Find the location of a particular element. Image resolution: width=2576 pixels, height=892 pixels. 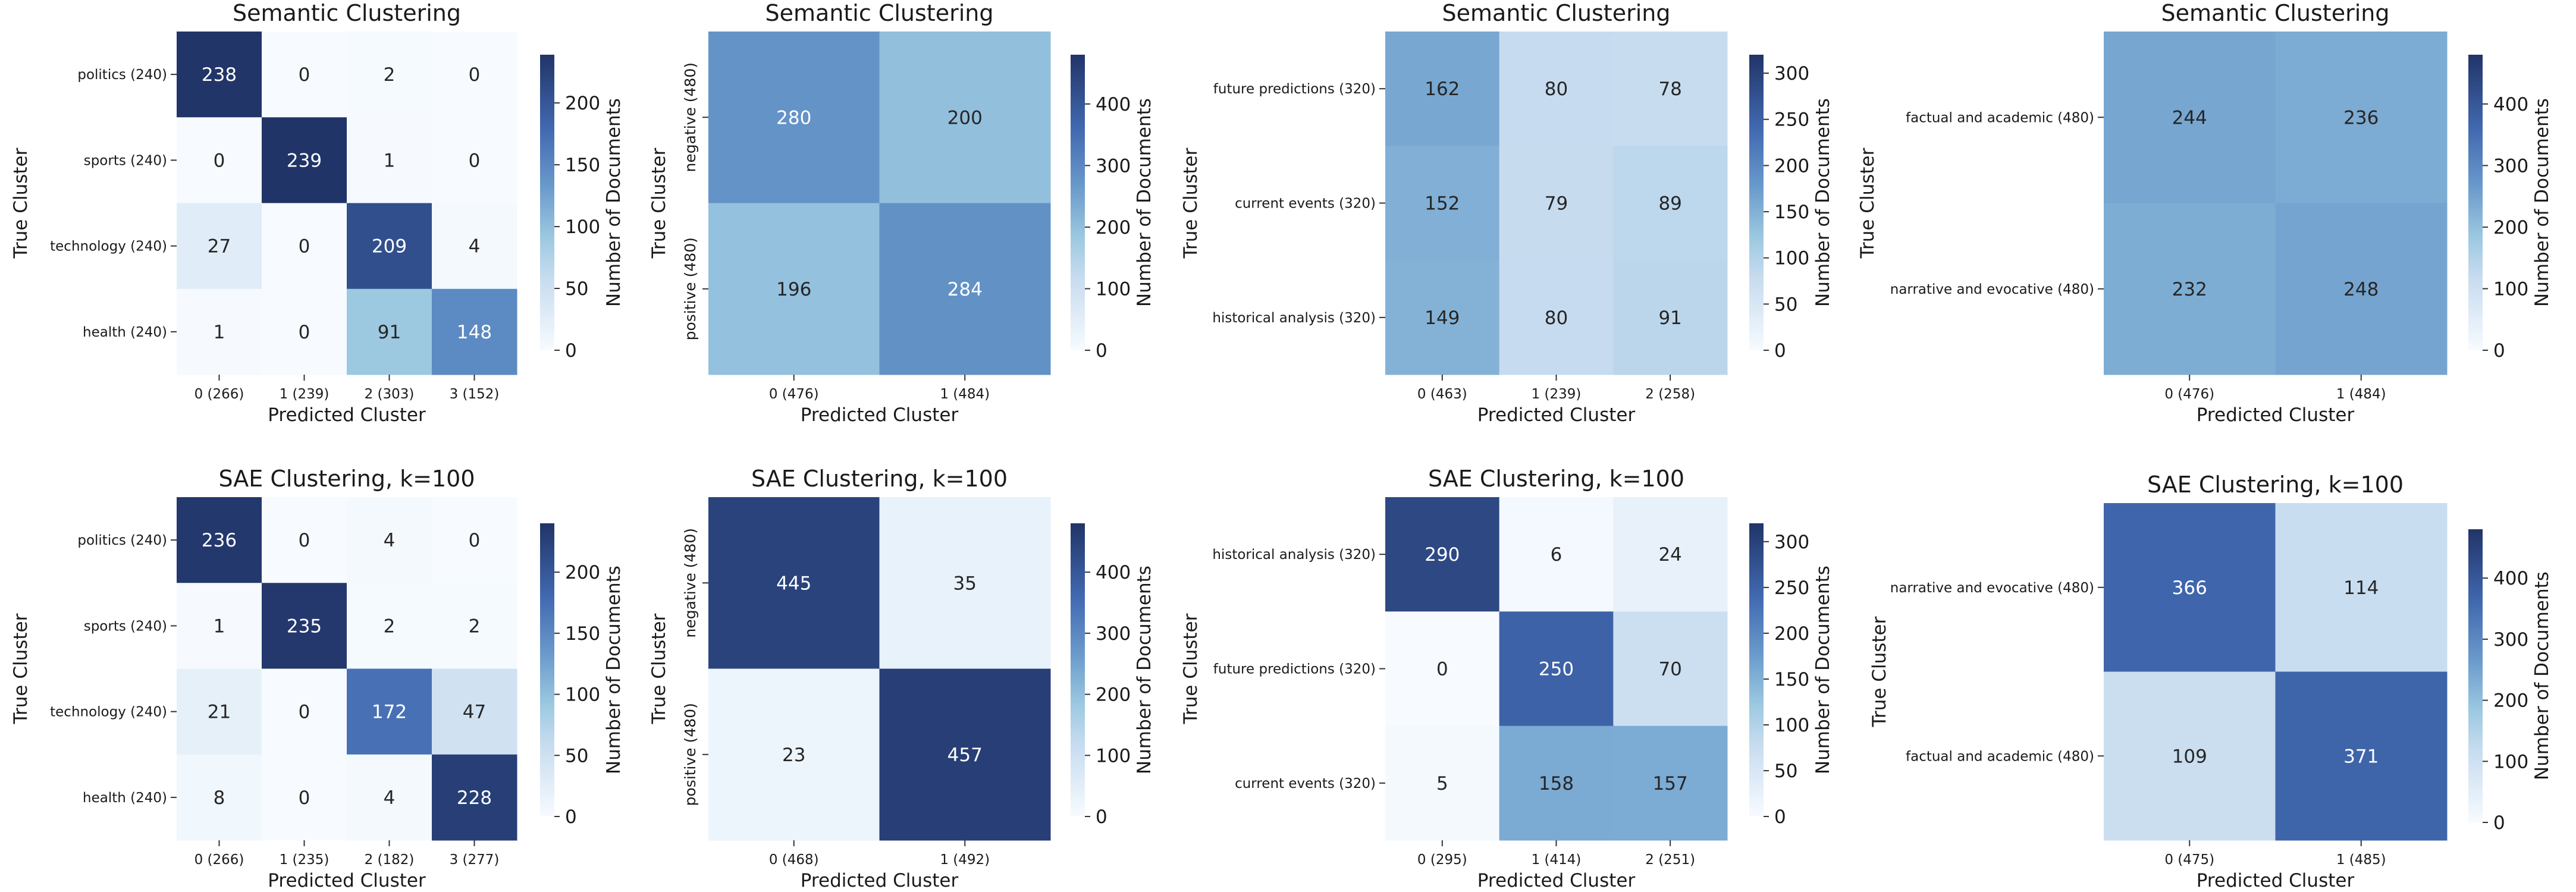

x-tick-label: 0 (475) is located at coordinates (2189, 860).